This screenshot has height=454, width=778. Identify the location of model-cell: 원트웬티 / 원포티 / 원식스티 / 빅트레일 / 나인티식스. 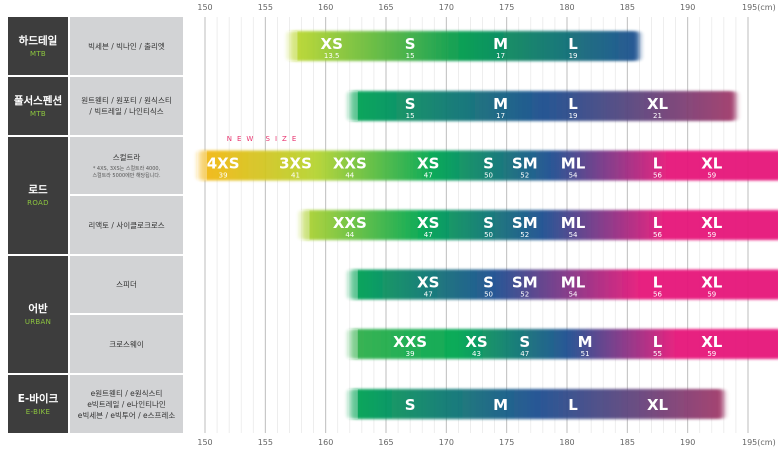
(126, 106).